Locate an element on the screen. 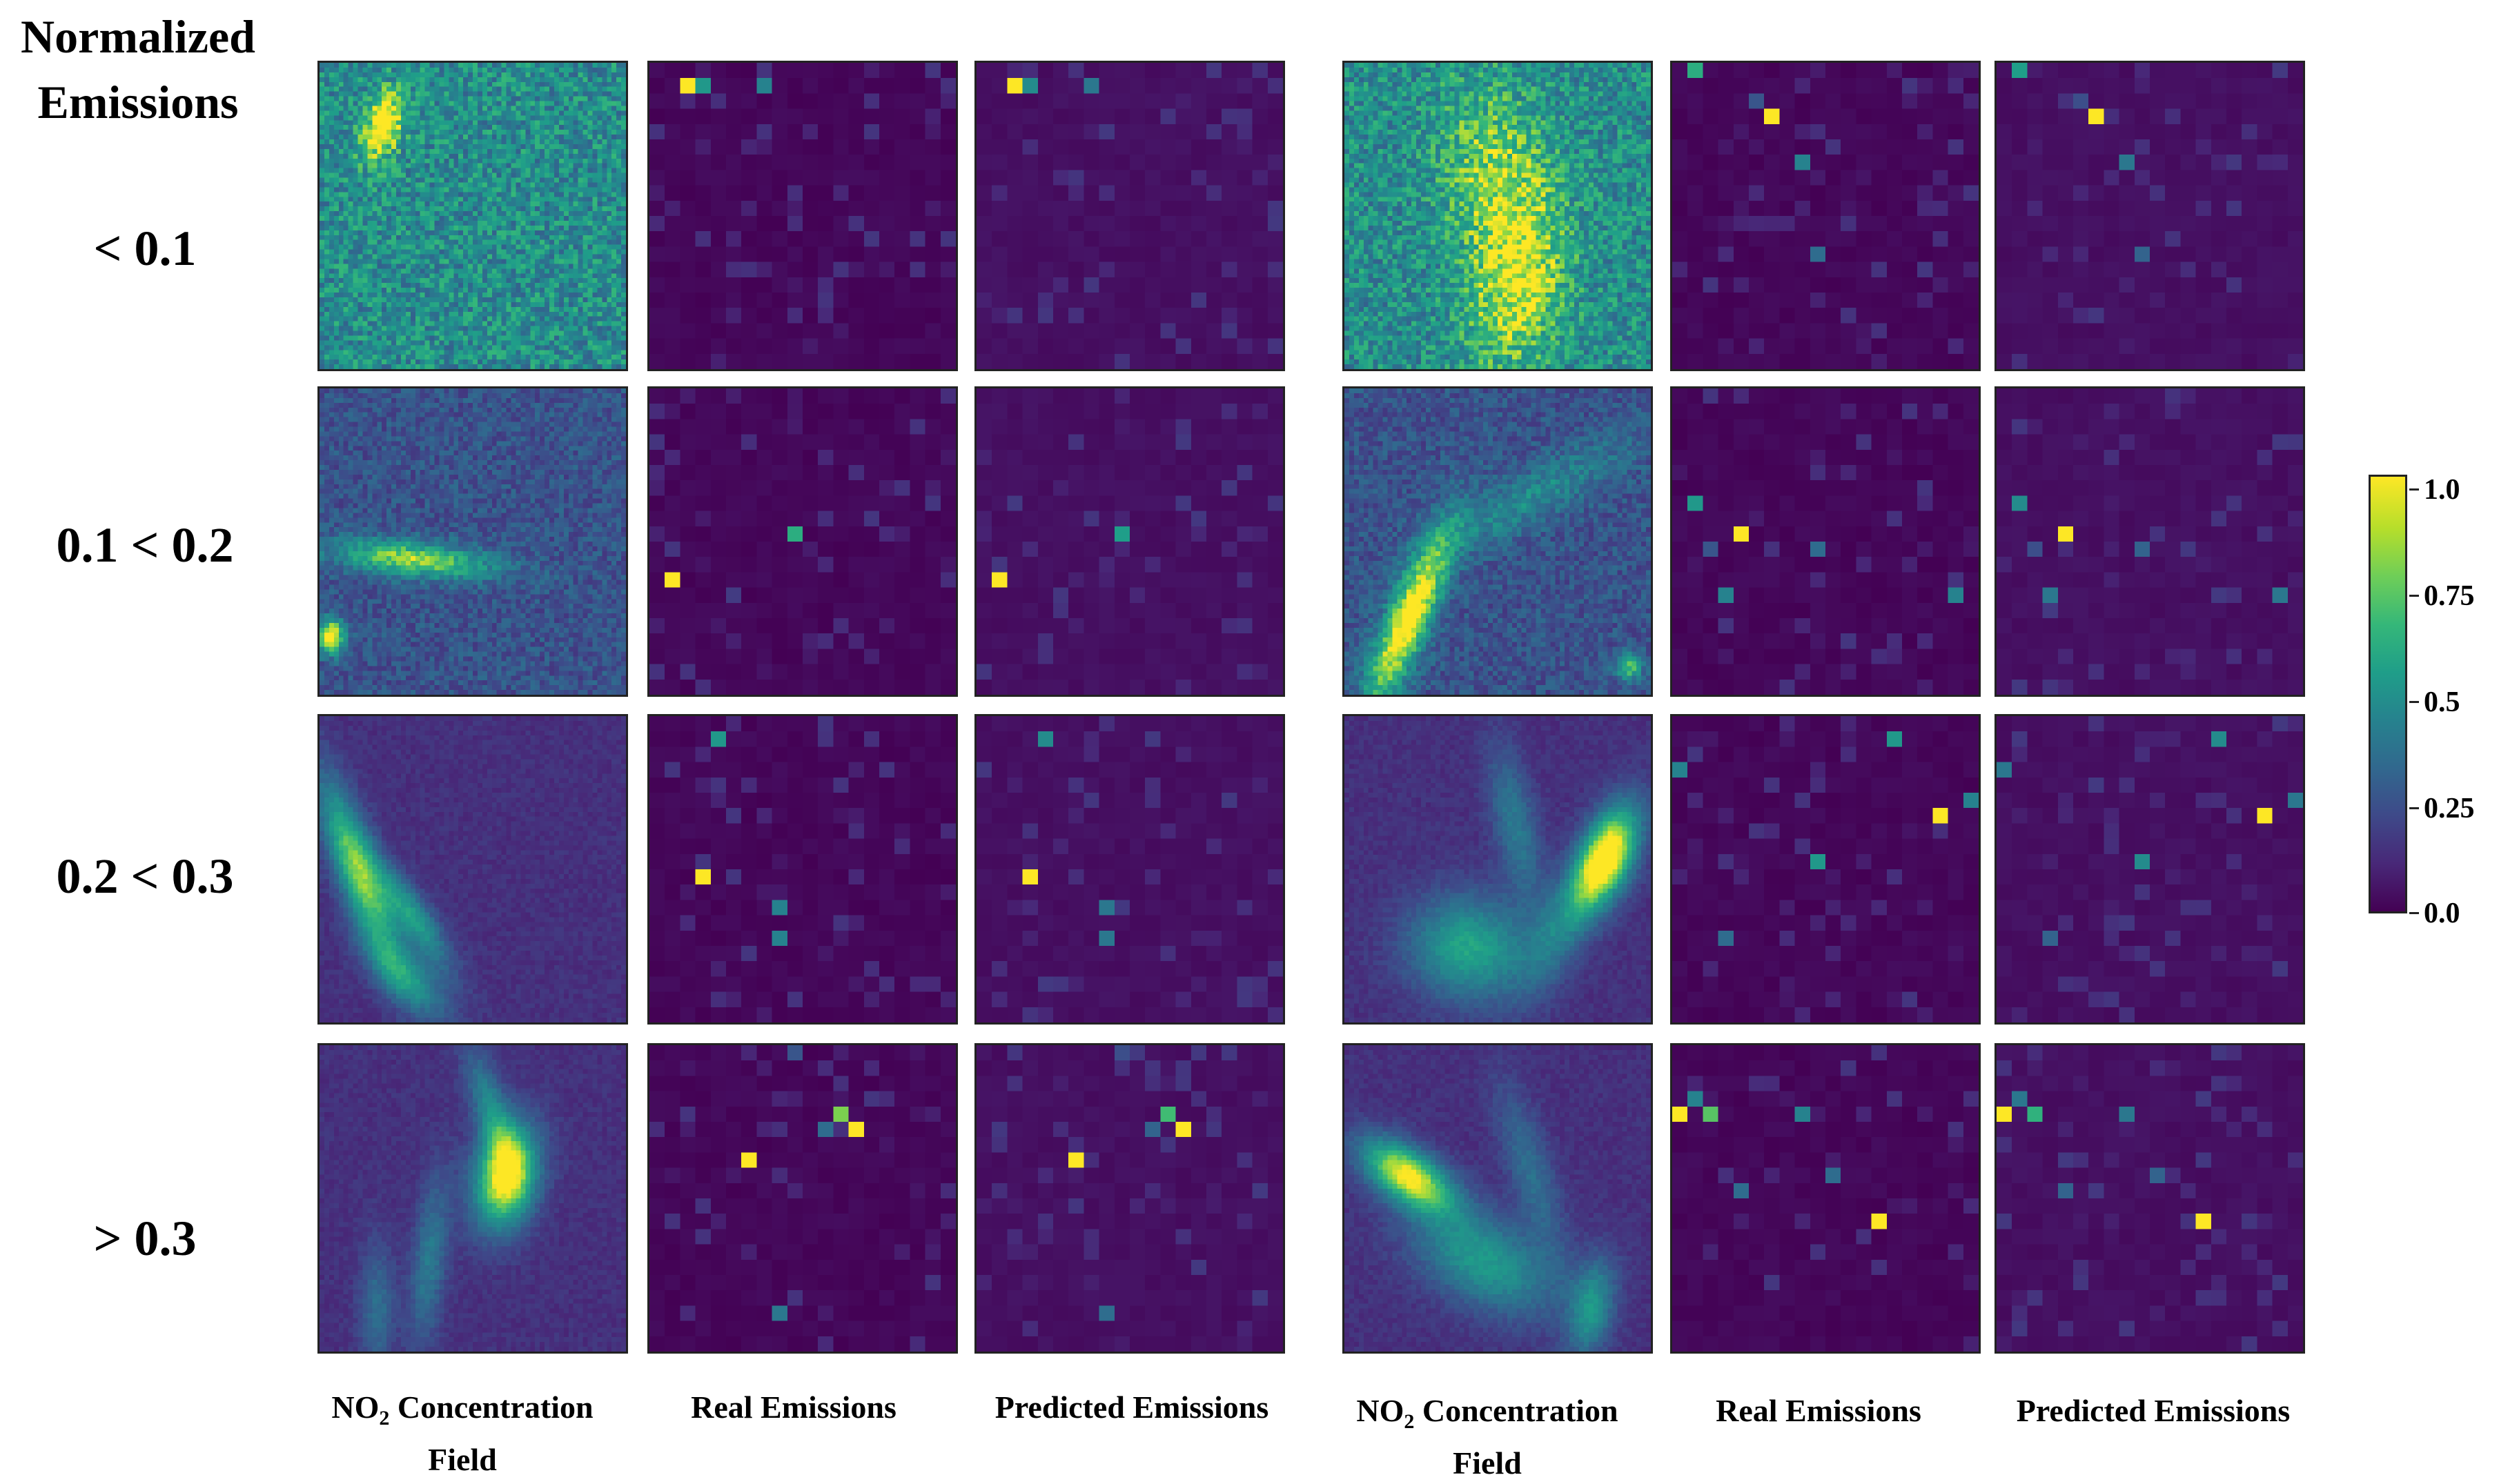 The height and width of the screenshot is (1484, 2499). row-label-4: > 0.3 is located at coordinates (145, 1238).